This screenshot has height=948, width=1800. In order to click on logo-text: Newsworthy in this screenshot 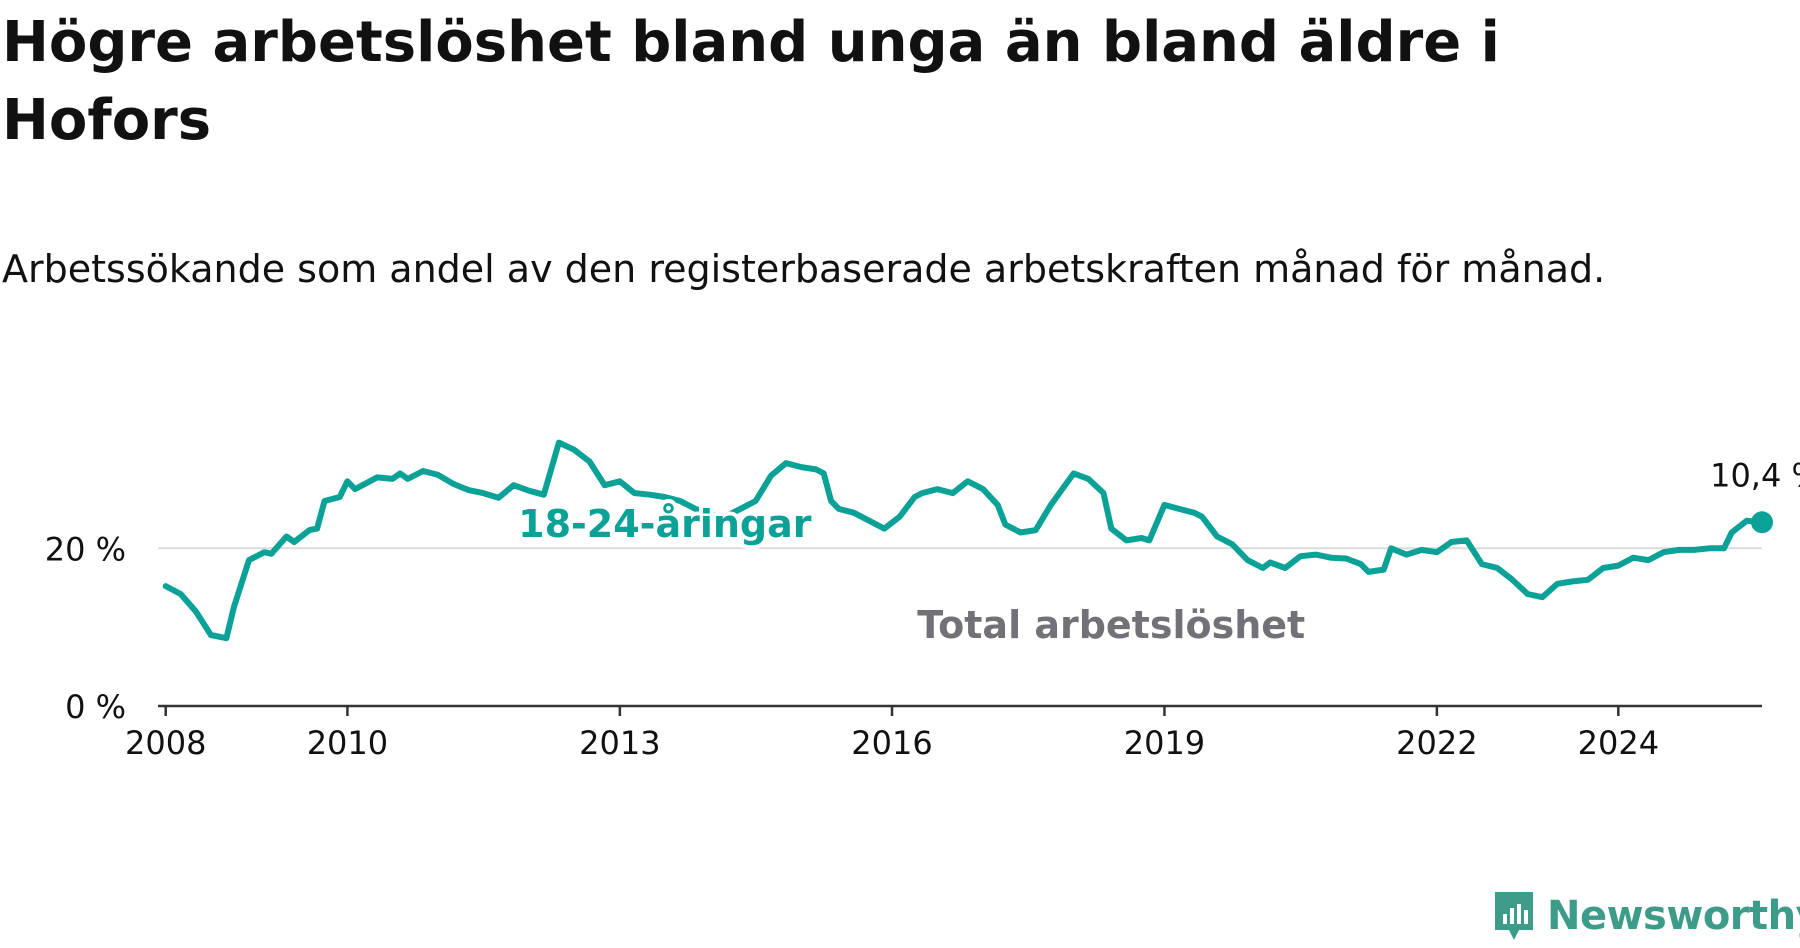, I will do `click(1673, 916)`.